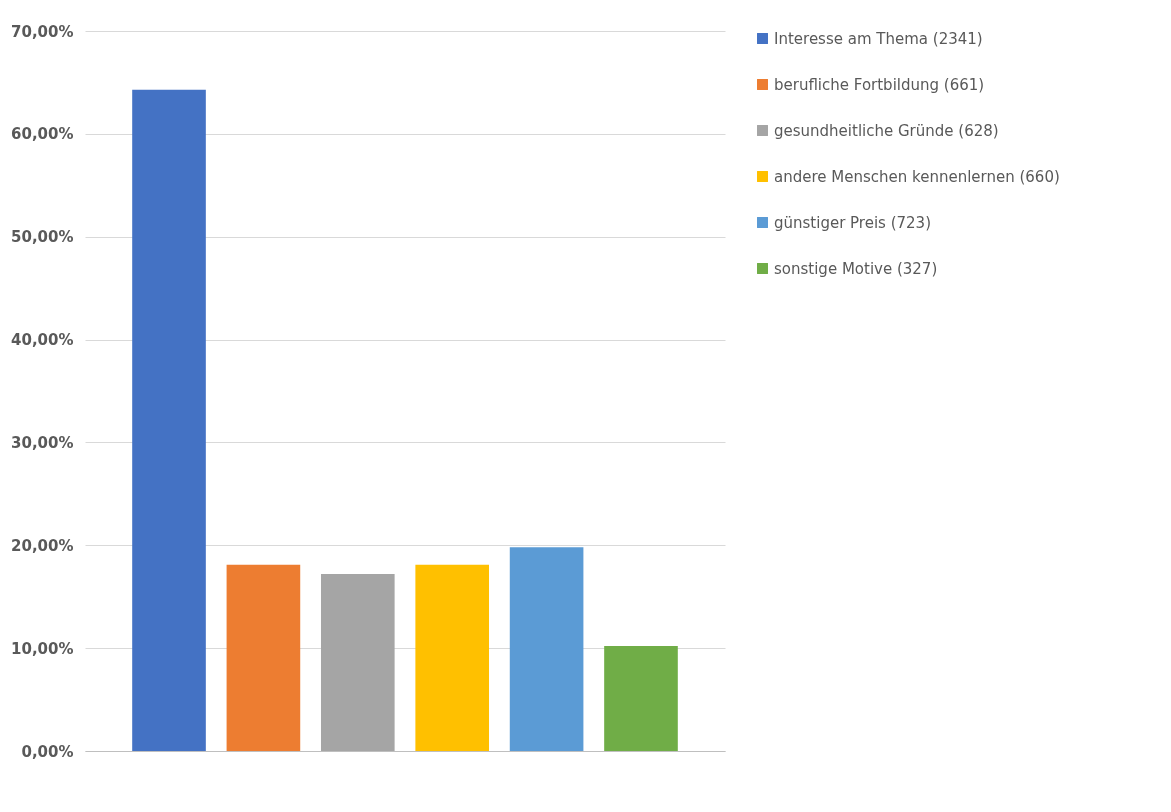  What do you see at coordinates (42, 442) in the screenshot?
I see `y-tick-label: 30,00%` at bounding box center [42, 442].